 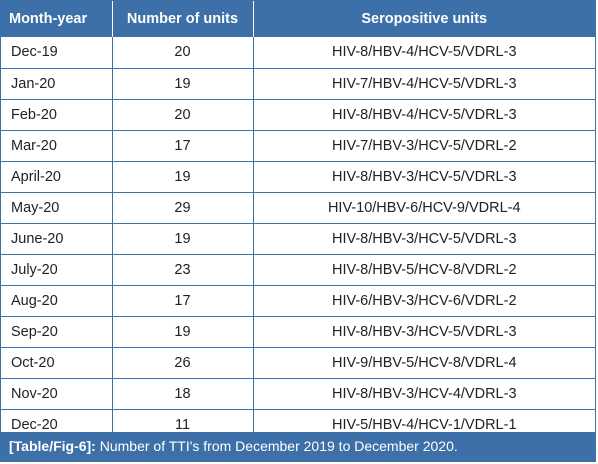 What do you see at coordinates (424, 84) in the screenshot?
I see `cell-seropositive-units: HIV-7/HBV-4/HCV-5/VDRL-3` at bounding box center [424, 84].